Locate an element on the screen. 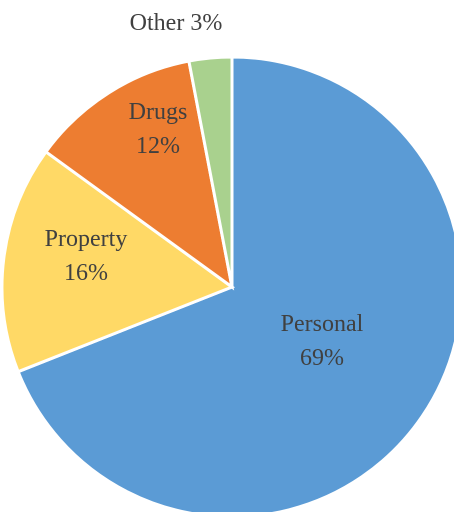 This screenshot has height=512, width=454. pie-label-other: Other 3% is located at coordinates (176, 23).